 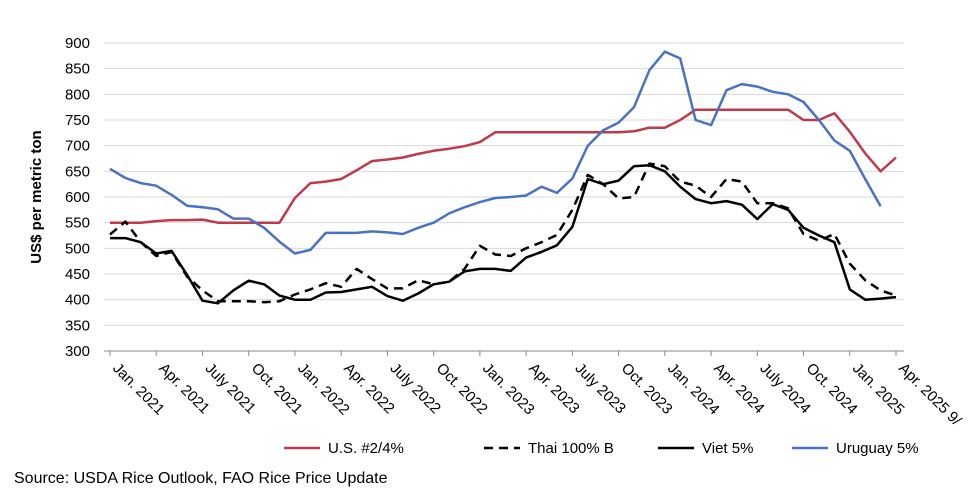 What do you see at coordinates (77, 274) in the screenshot?
I see `y-tick-label: 450` at bounding box center [77, 274].